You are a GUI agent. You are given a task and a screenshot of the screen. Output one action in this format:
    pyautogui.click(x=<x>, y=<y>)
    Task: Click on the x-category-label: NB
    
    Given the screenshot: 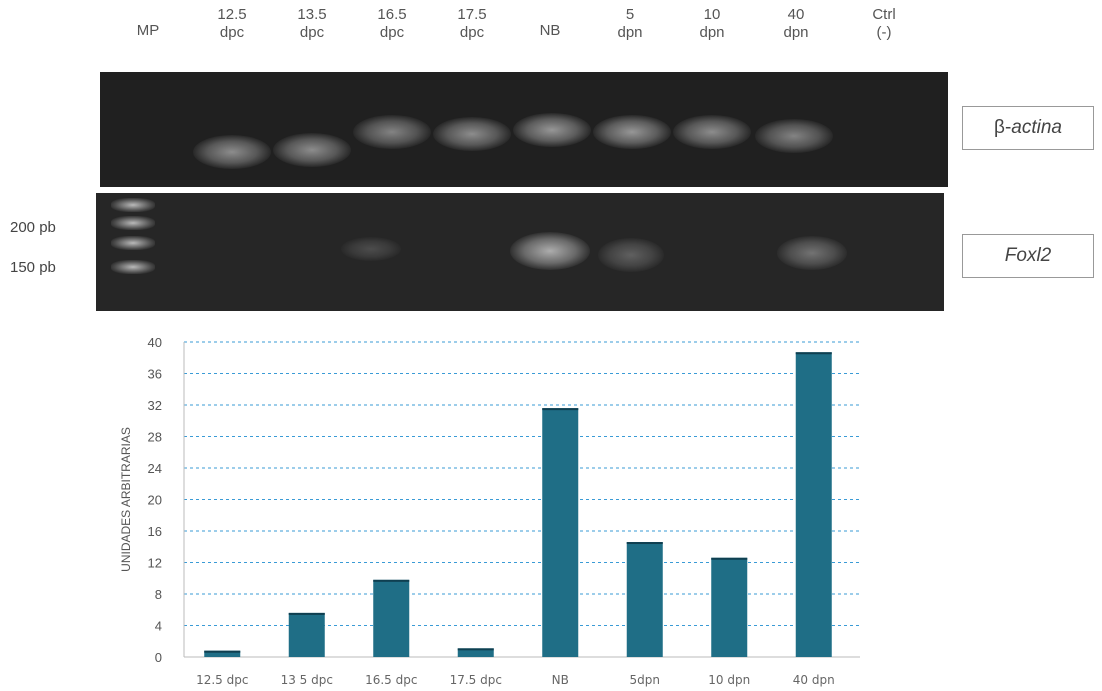 What is the action you would take?
    pyautogui.click(x=560, y=680)
    